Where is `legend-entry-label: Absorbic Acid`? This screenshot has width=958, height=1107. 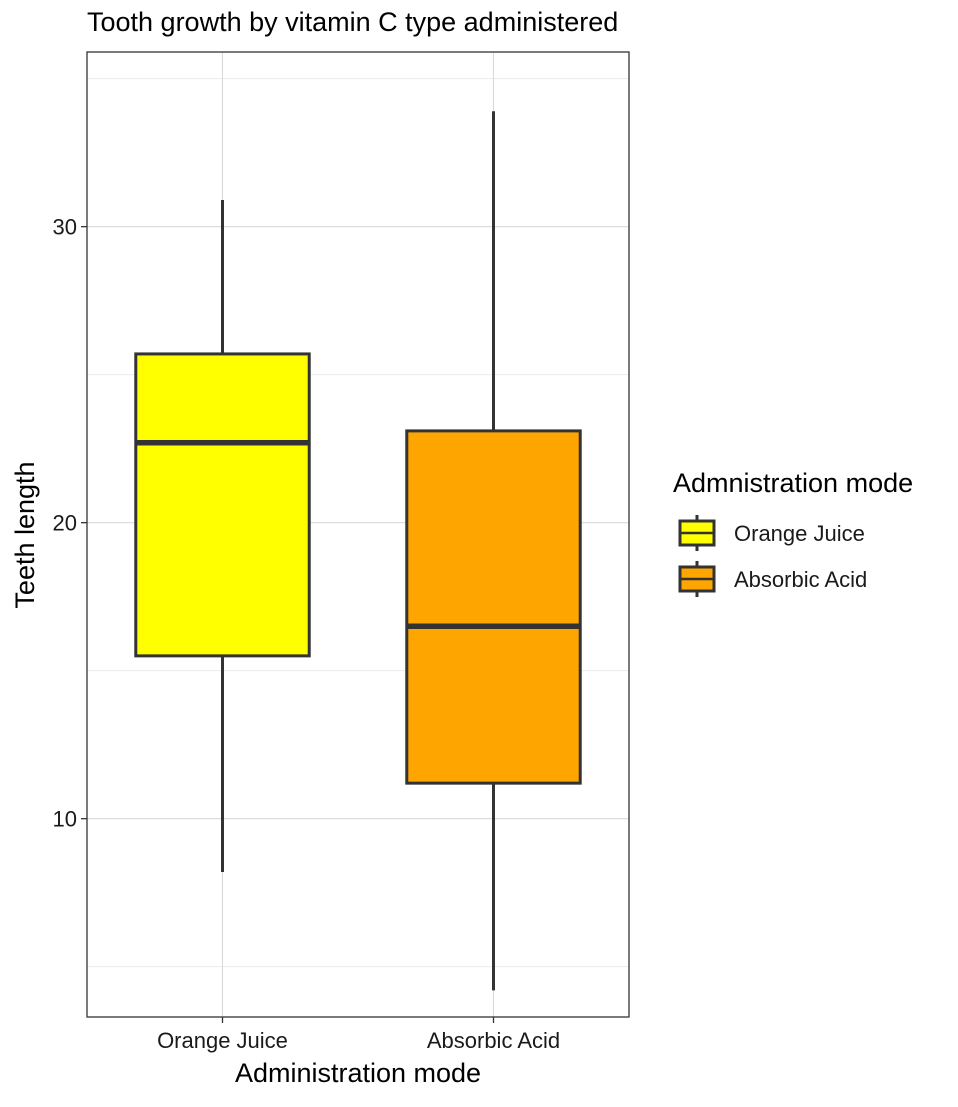
legend-entry-label: Absorbic Acid is located at coordinates (800, 579).